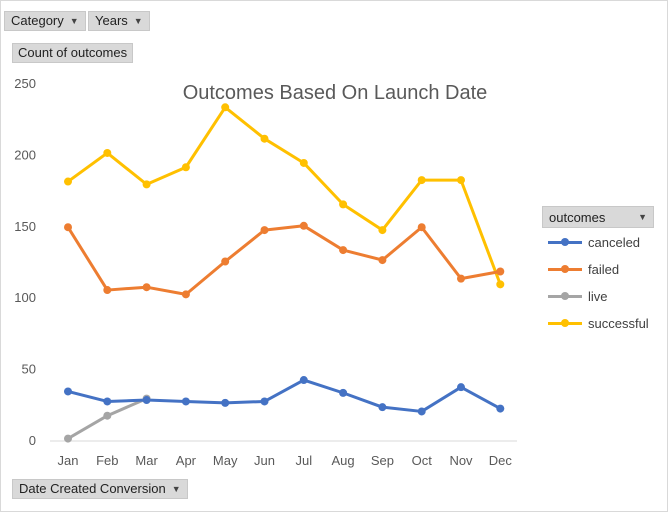 The width and height of the screenshot is (668, 512). What do you see at coordinates (32, 440) in the screenshot?
I see `y-tick-label: 0` at bounding box center [32, 440].